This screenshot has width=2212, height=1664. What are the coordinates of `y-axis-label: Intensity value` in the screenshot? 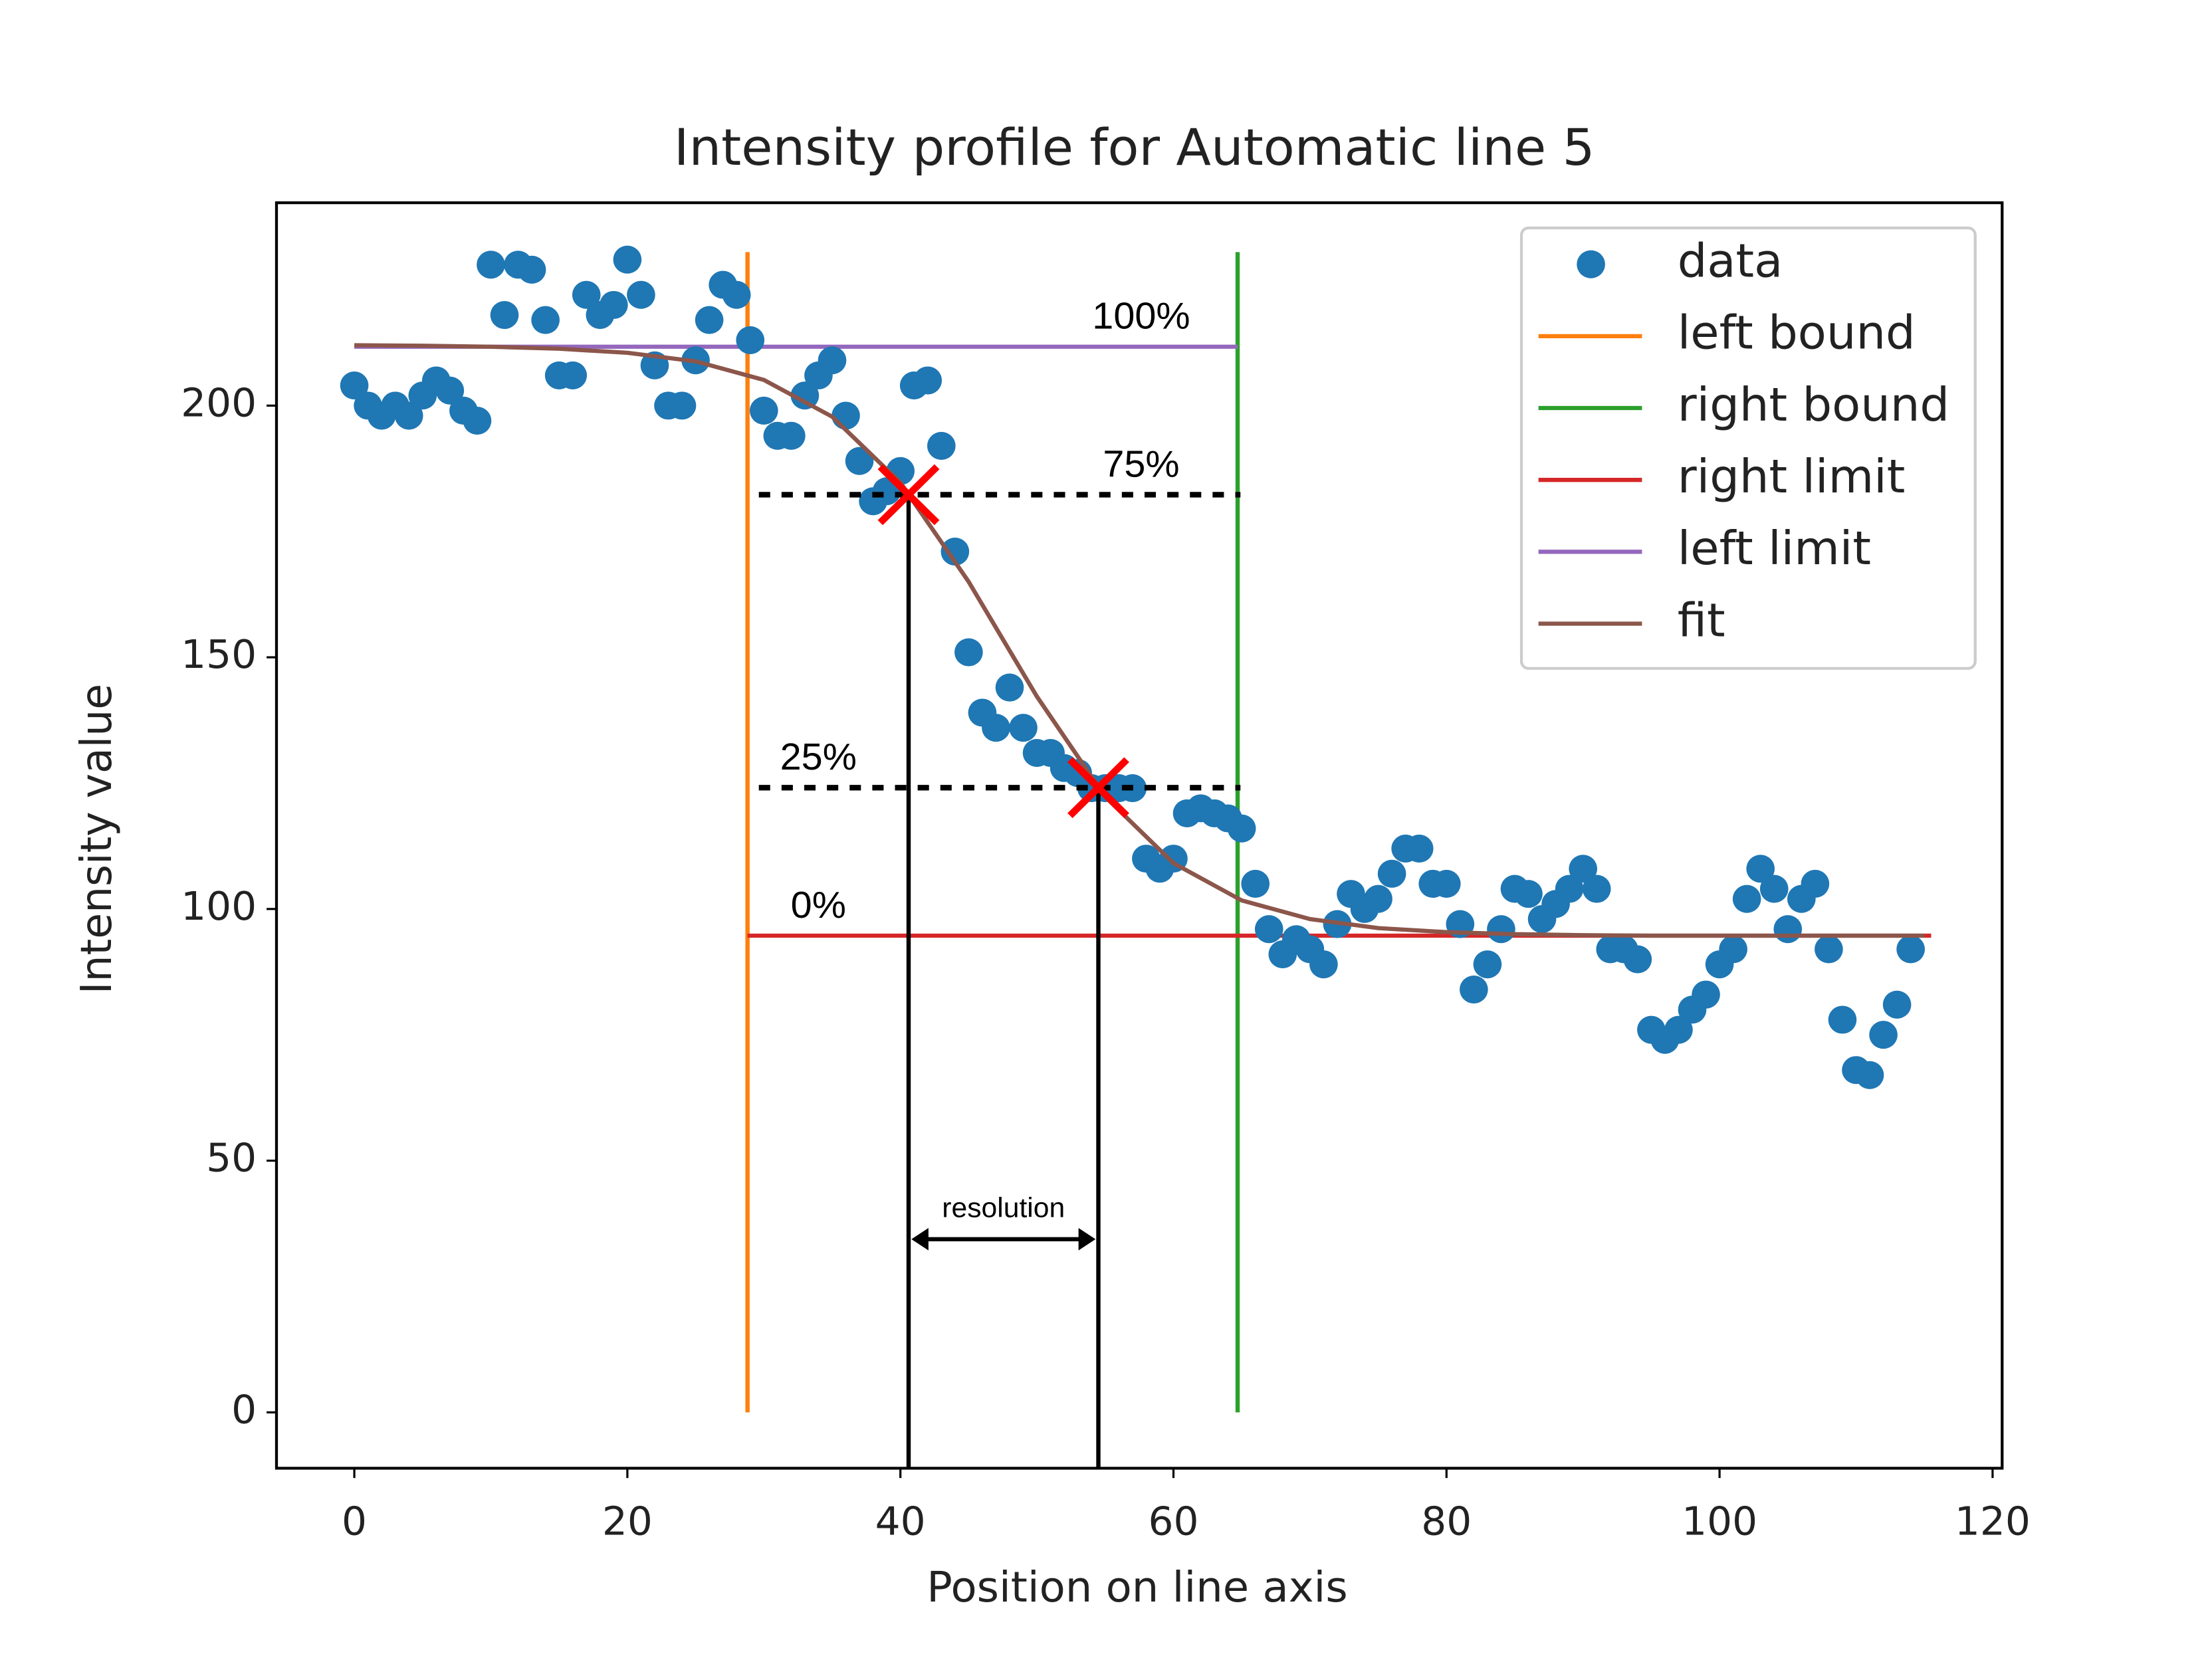 It's located at (97, 839).